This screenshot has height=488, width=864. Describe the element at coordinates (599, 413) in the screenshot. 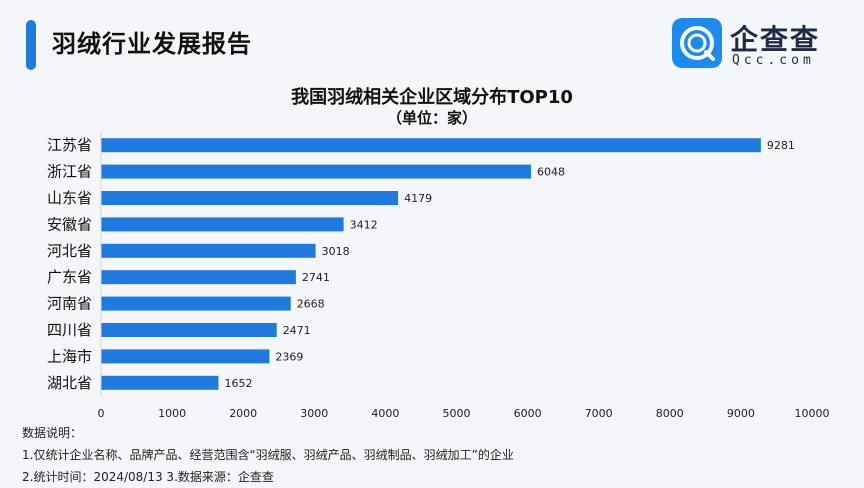

I see `x-tick-label: 7000` at that location.